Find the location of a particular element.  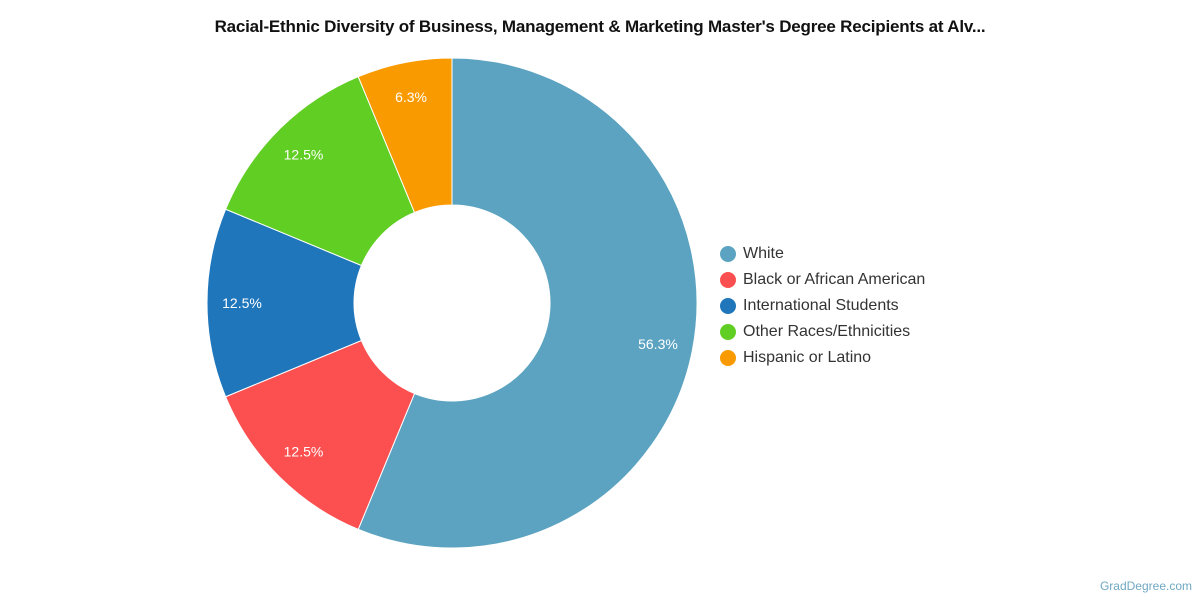

legend-item: White is located at coordinates (822, 254).